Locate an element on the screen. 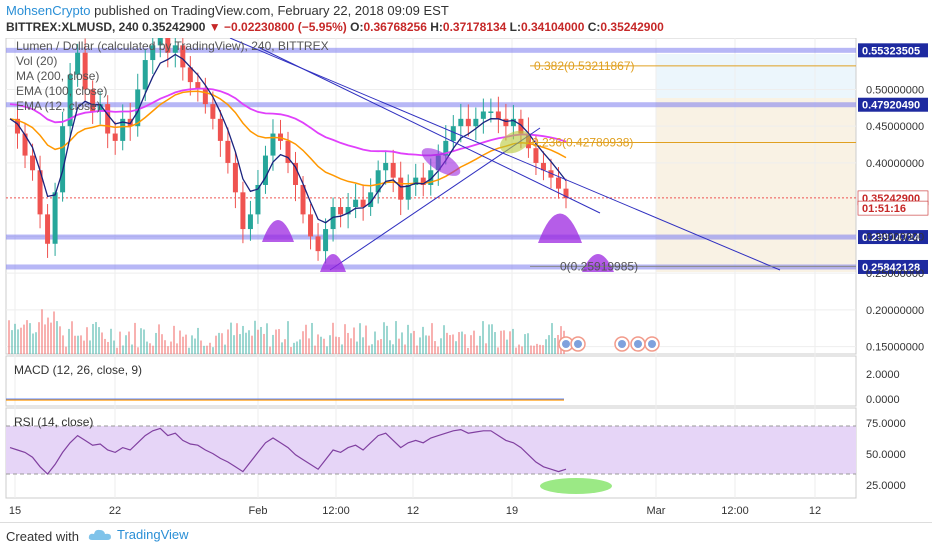 The image size is (932, 551). x-tick-label: 15 is located at coordinates (15, 511).